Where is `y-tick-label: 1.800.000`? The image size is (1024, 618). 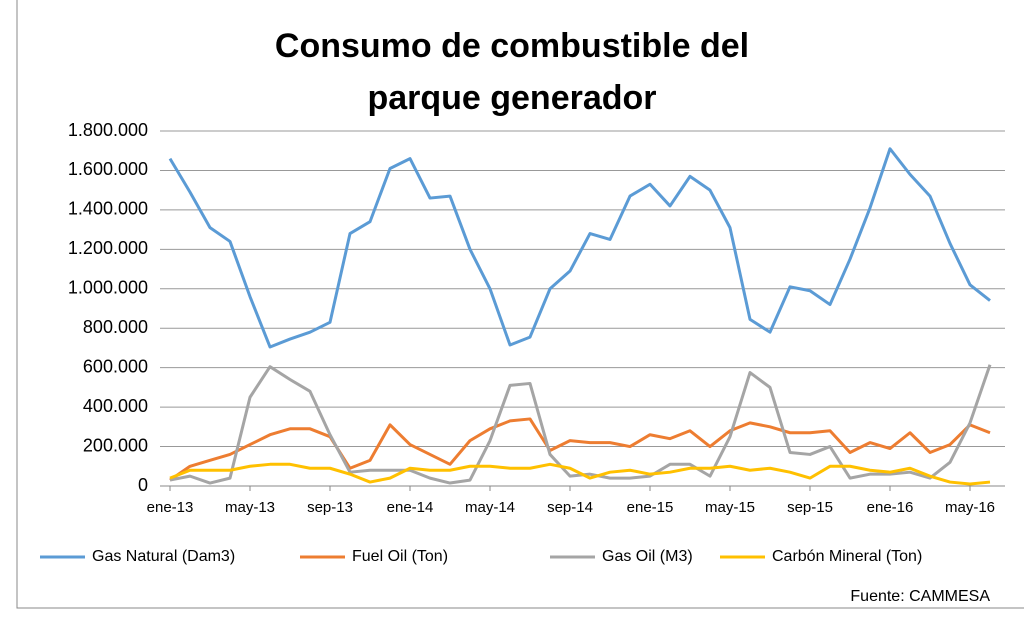
y-tick-label: 1.800.000 is located at coordinates (108, 130).